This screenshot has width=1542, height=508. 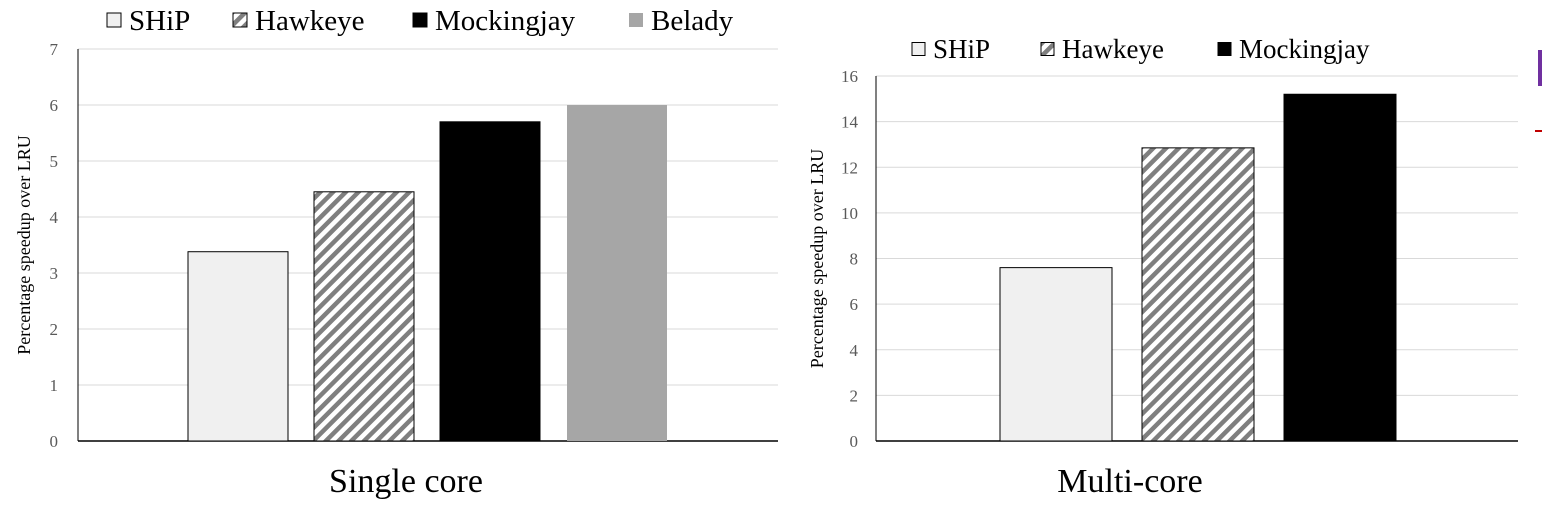 What do you see at coordinates (54, 273) in the screenshot?
I see `y-tick-label: 3` at bounding box center [54, 273].